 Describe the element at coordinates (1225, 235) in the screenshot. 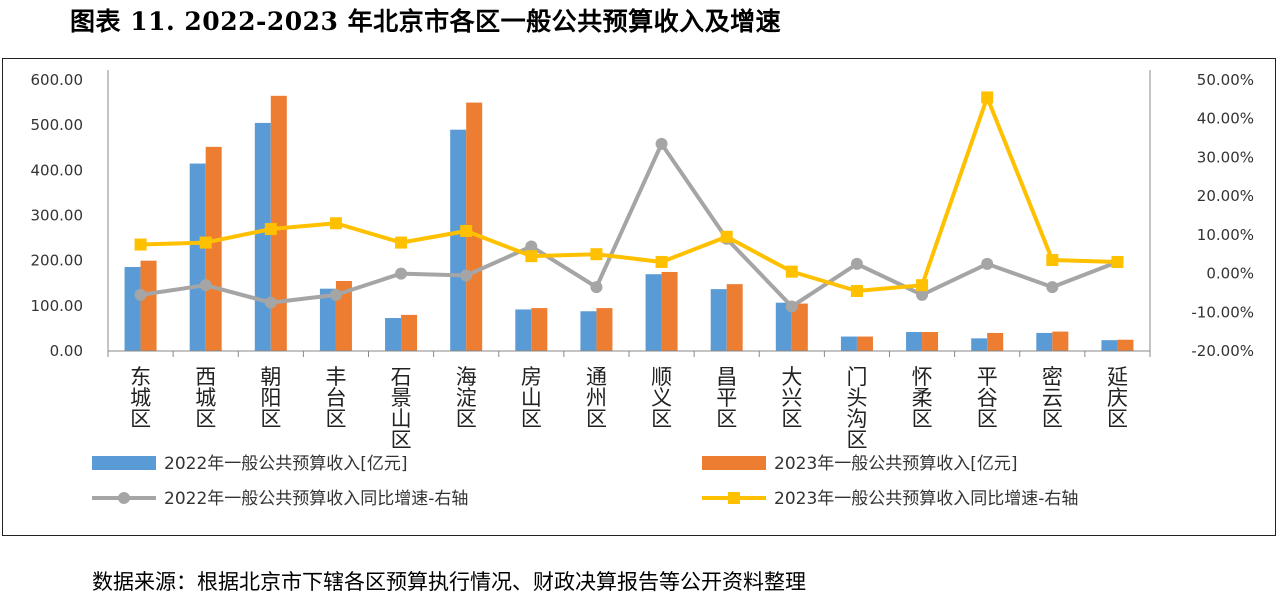

I see `right-tick-label: 10.00%` at that location.